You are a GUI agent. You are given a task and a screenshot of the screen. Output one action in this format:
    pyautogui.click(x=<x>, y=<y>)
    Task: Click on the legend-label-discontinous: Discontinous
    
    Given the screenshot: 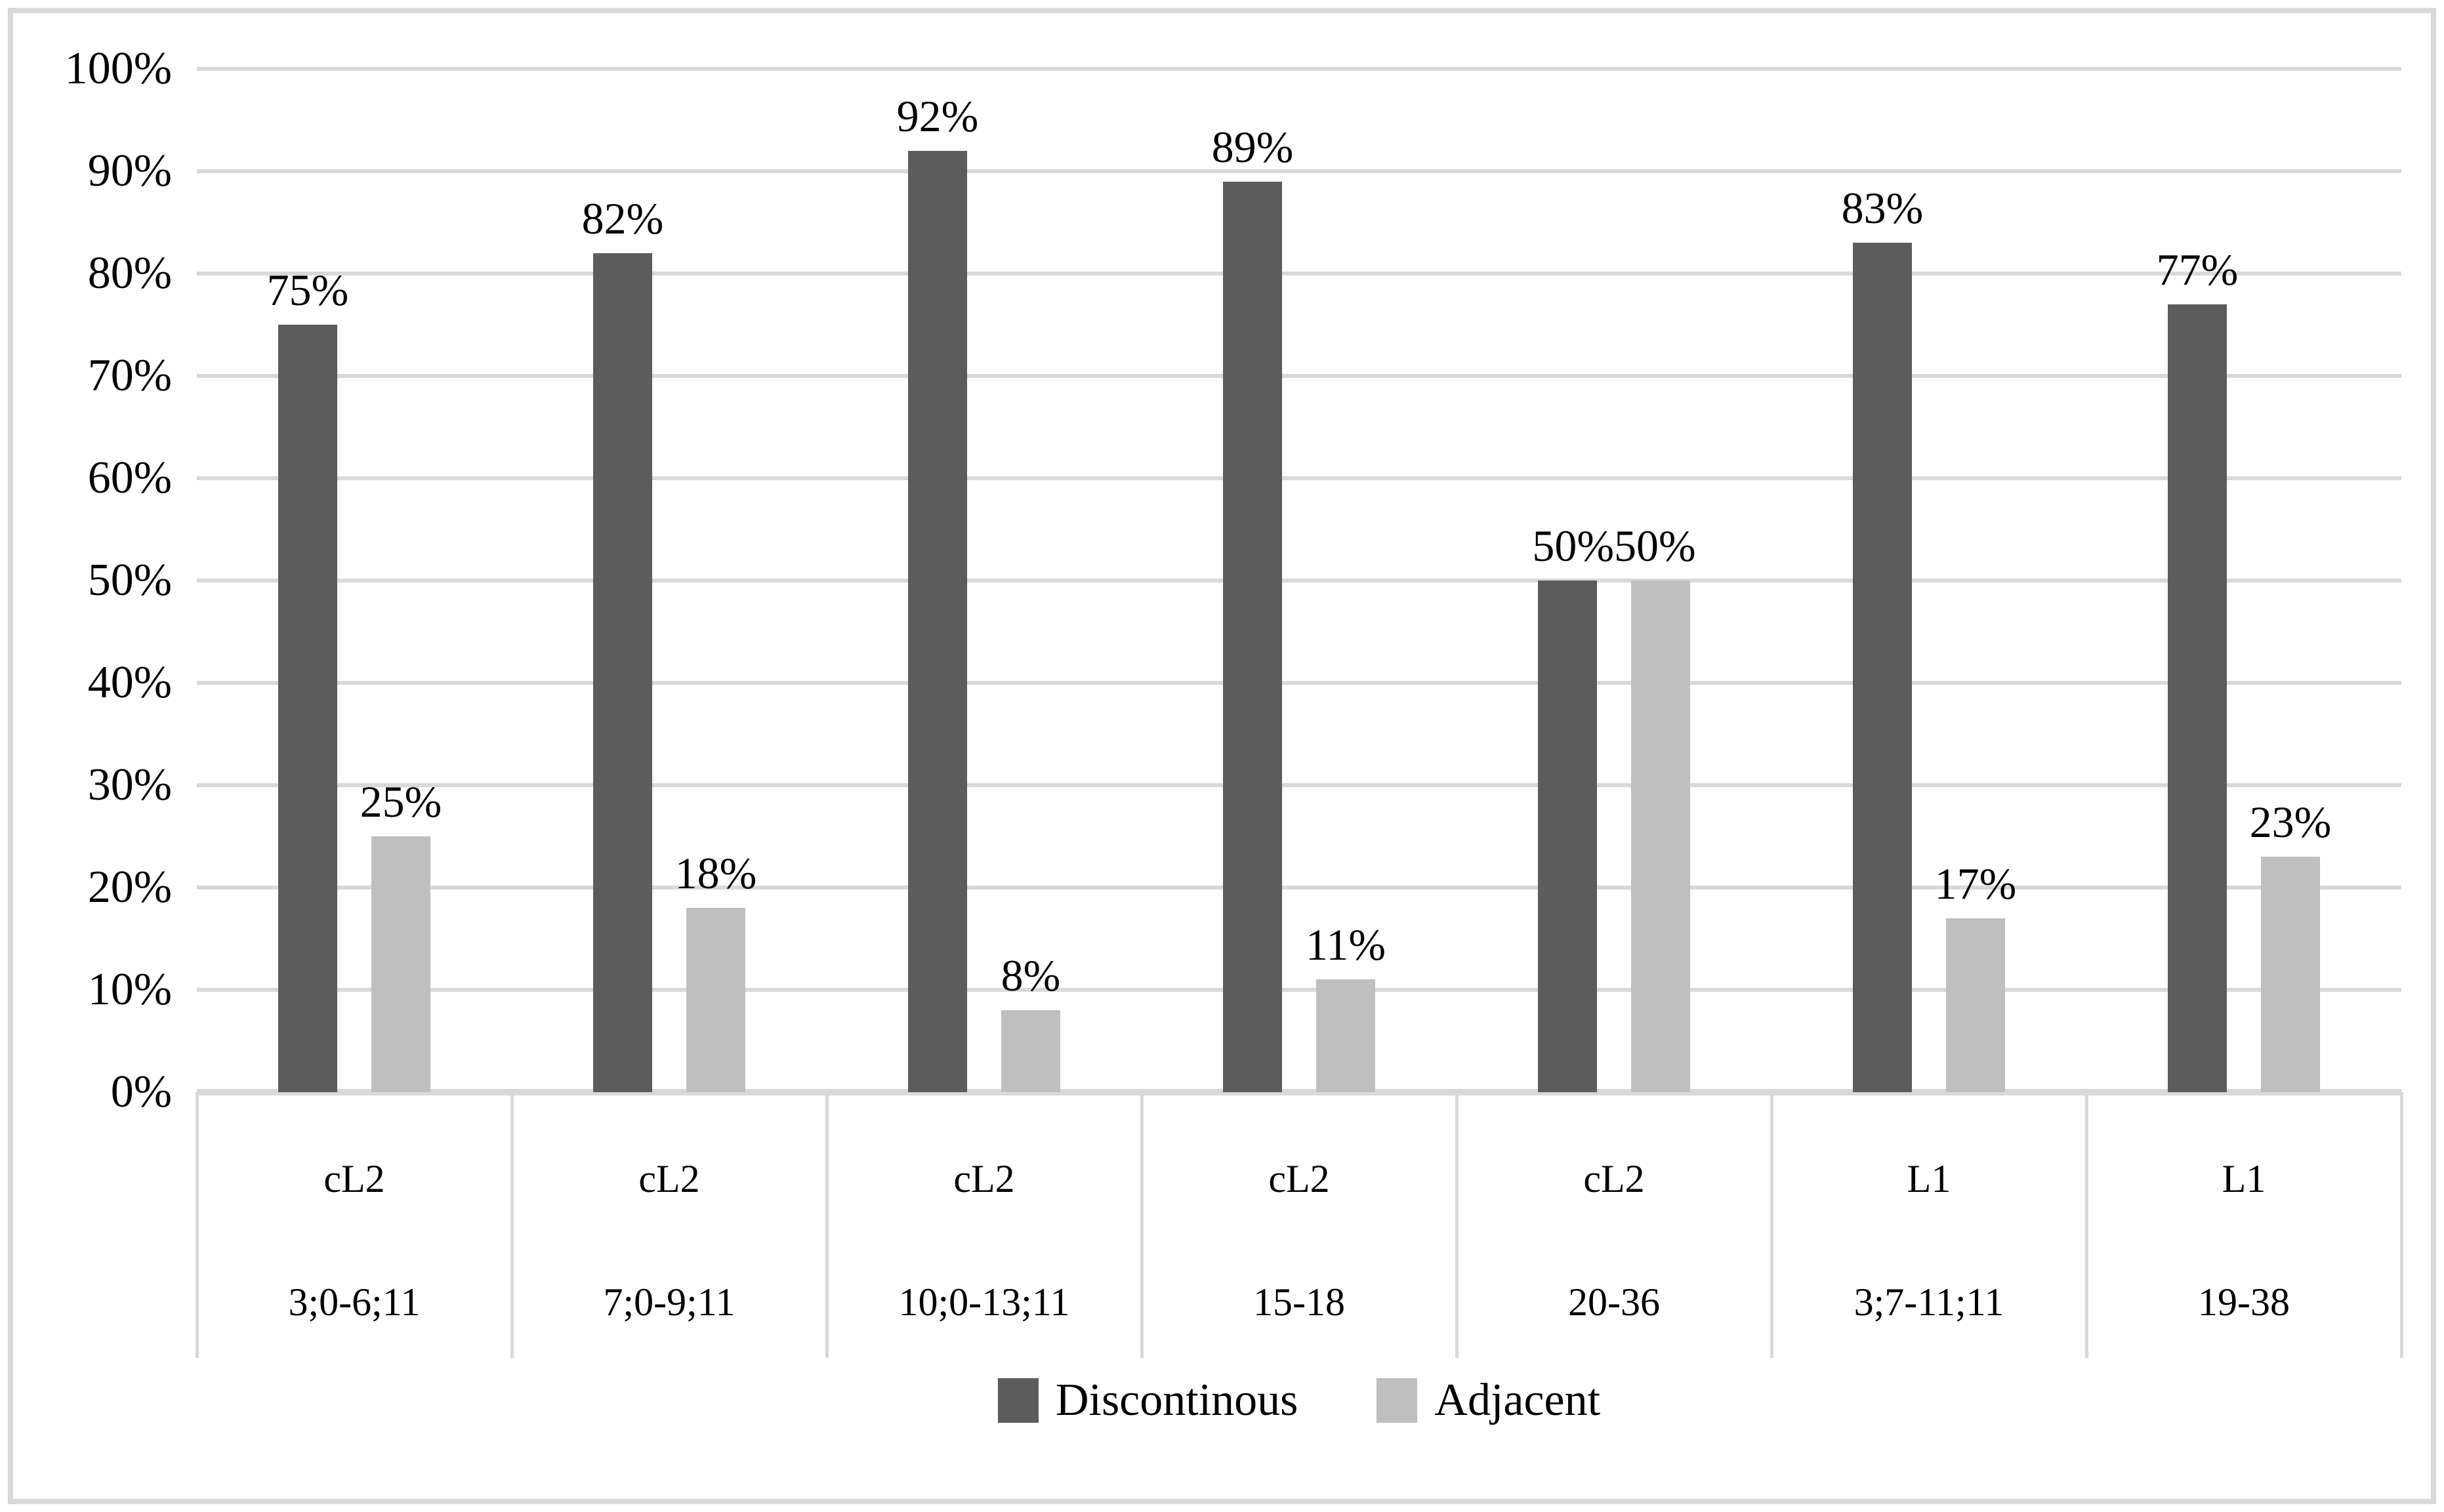 What is the action you would take?
    pyautogui.click(x=1176, y=1400)
    